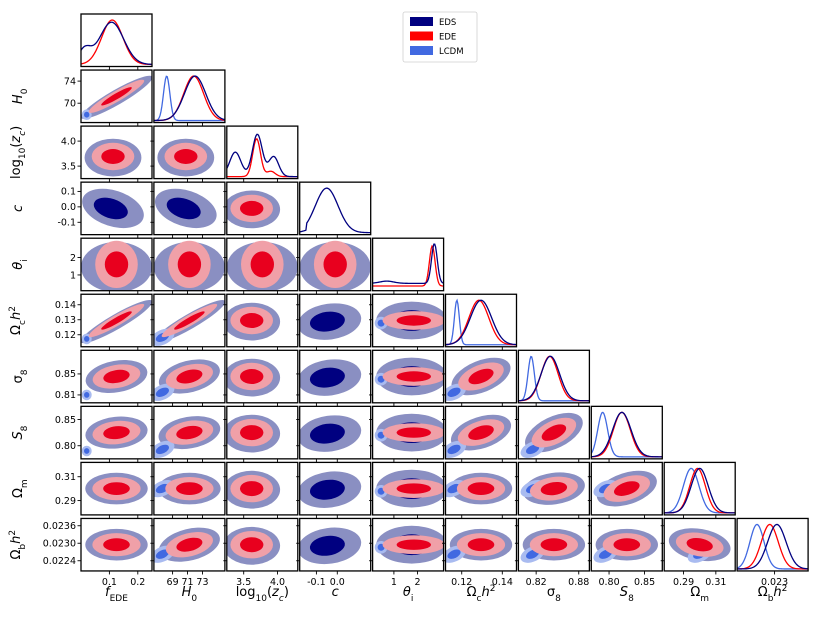  Describe the element at coordinates (116, 594) in the screenshot. I see `x-axis-label-fEDE: fEDE` at that location.